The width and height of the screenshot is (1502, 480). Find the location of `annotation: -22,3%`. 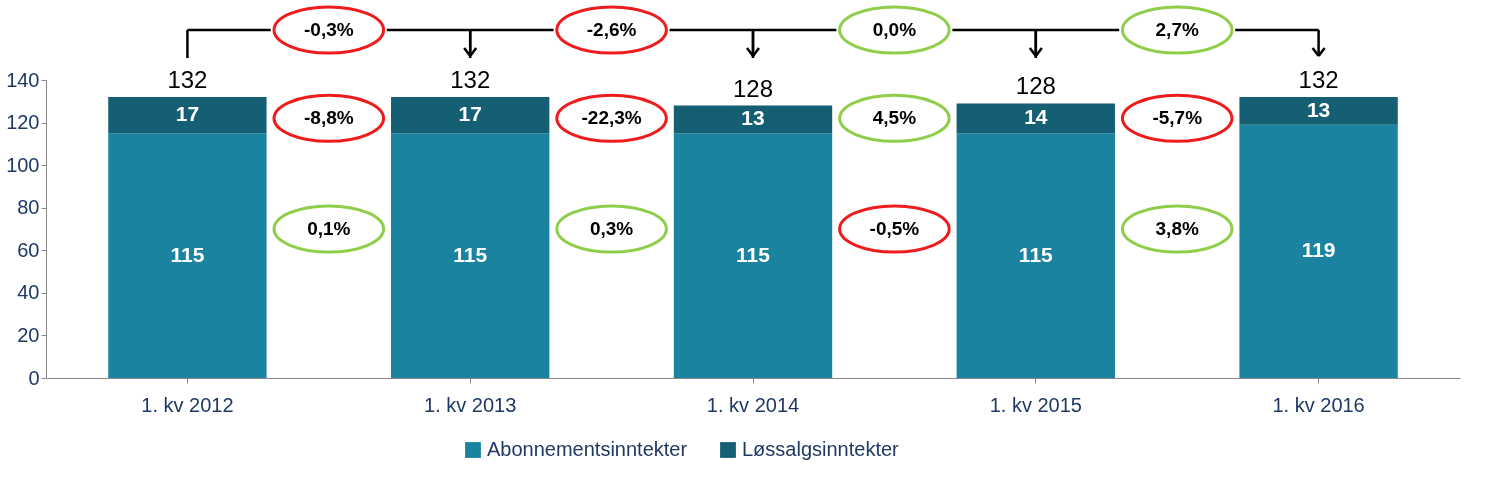

annotation: -22,3% is located at coordinates (611, 118).